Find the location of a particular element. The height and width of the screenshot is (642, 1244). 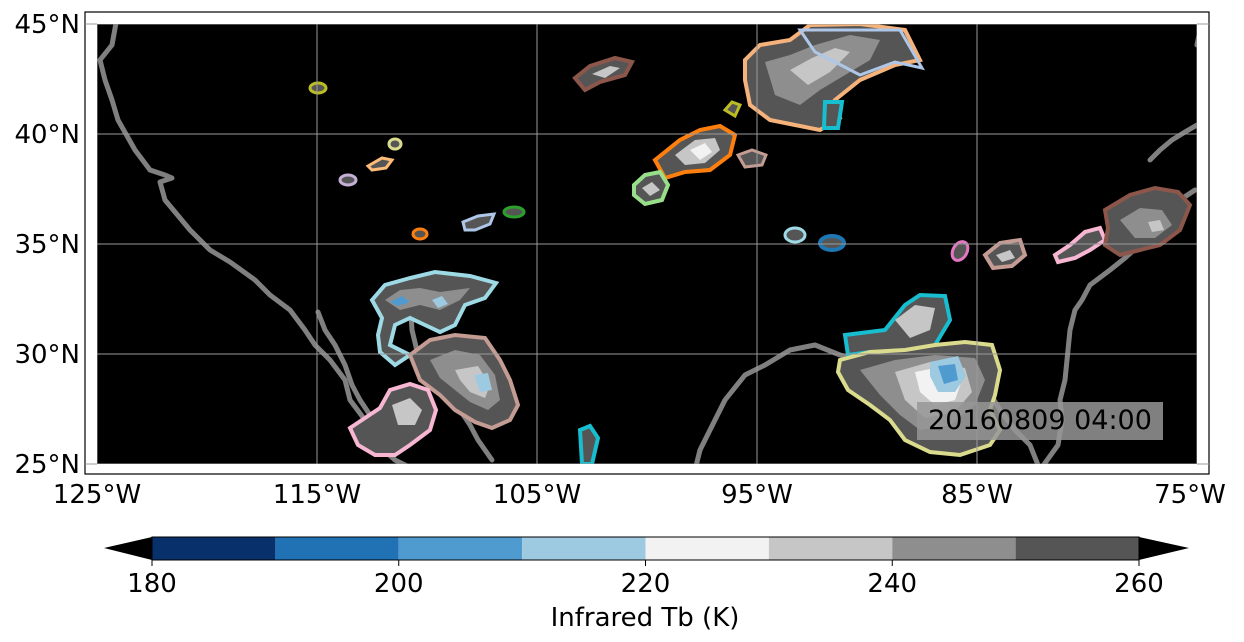

lon-tick-label: 75°W is located at coordinates (1190, 495).